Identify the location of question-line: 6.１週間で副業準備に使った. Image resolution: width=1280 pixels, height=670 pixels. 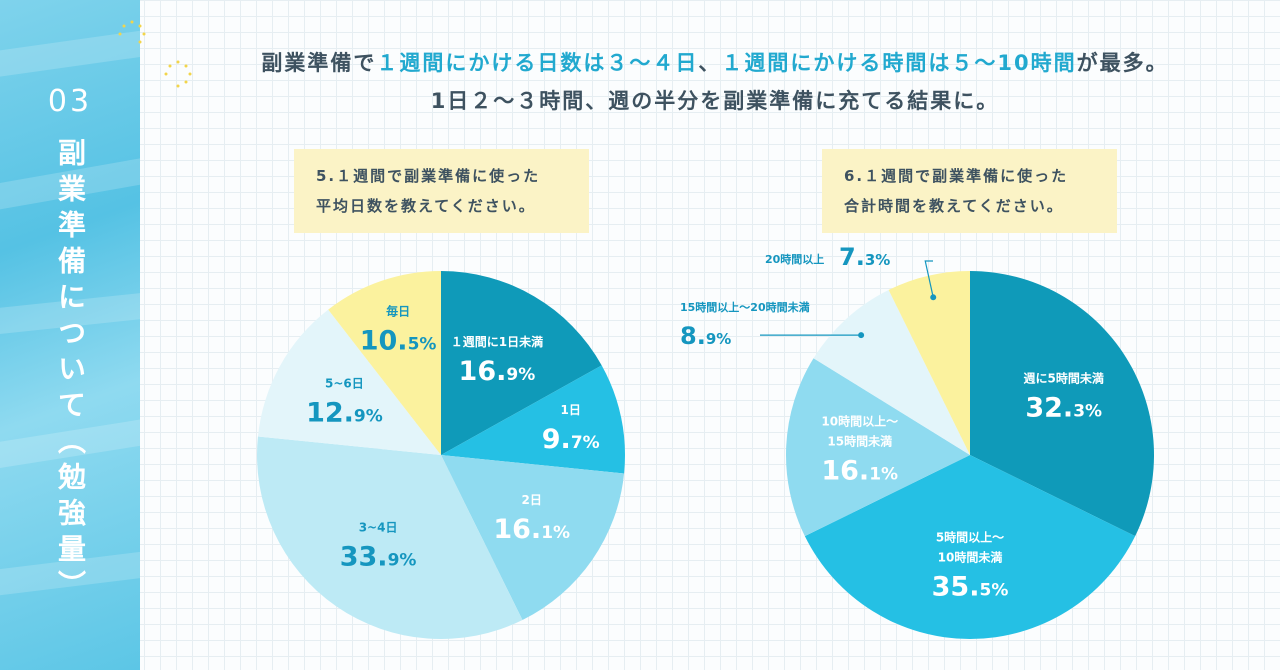
(956, 176).